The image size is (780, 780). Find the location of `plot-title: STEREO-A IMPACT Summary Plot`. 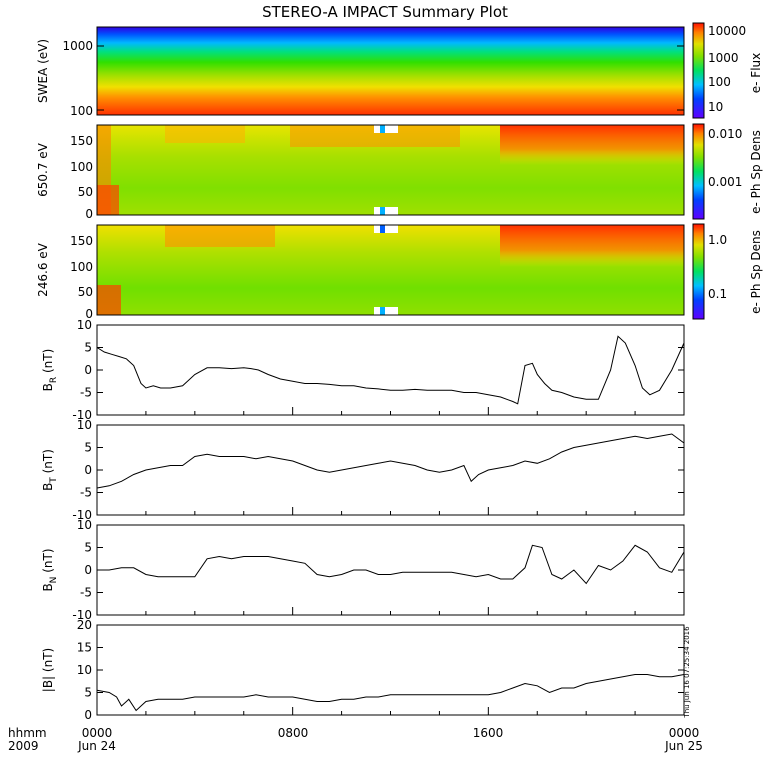

plot-title: STEREO-A IMPACT Summary Plot is located at coordinates (385, 12).